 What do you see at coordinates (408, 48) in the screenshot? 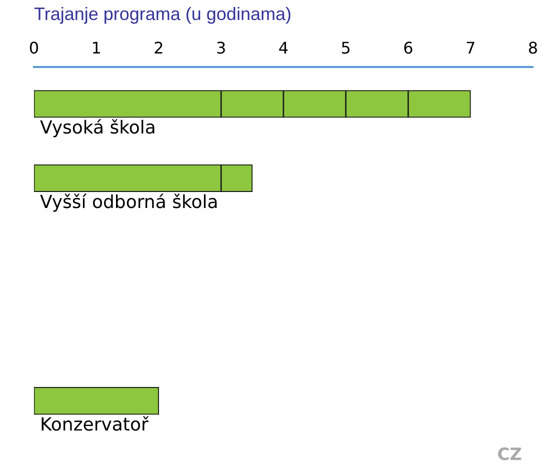
I see `x-tick-label: 6` at bounding box center [408, 48].